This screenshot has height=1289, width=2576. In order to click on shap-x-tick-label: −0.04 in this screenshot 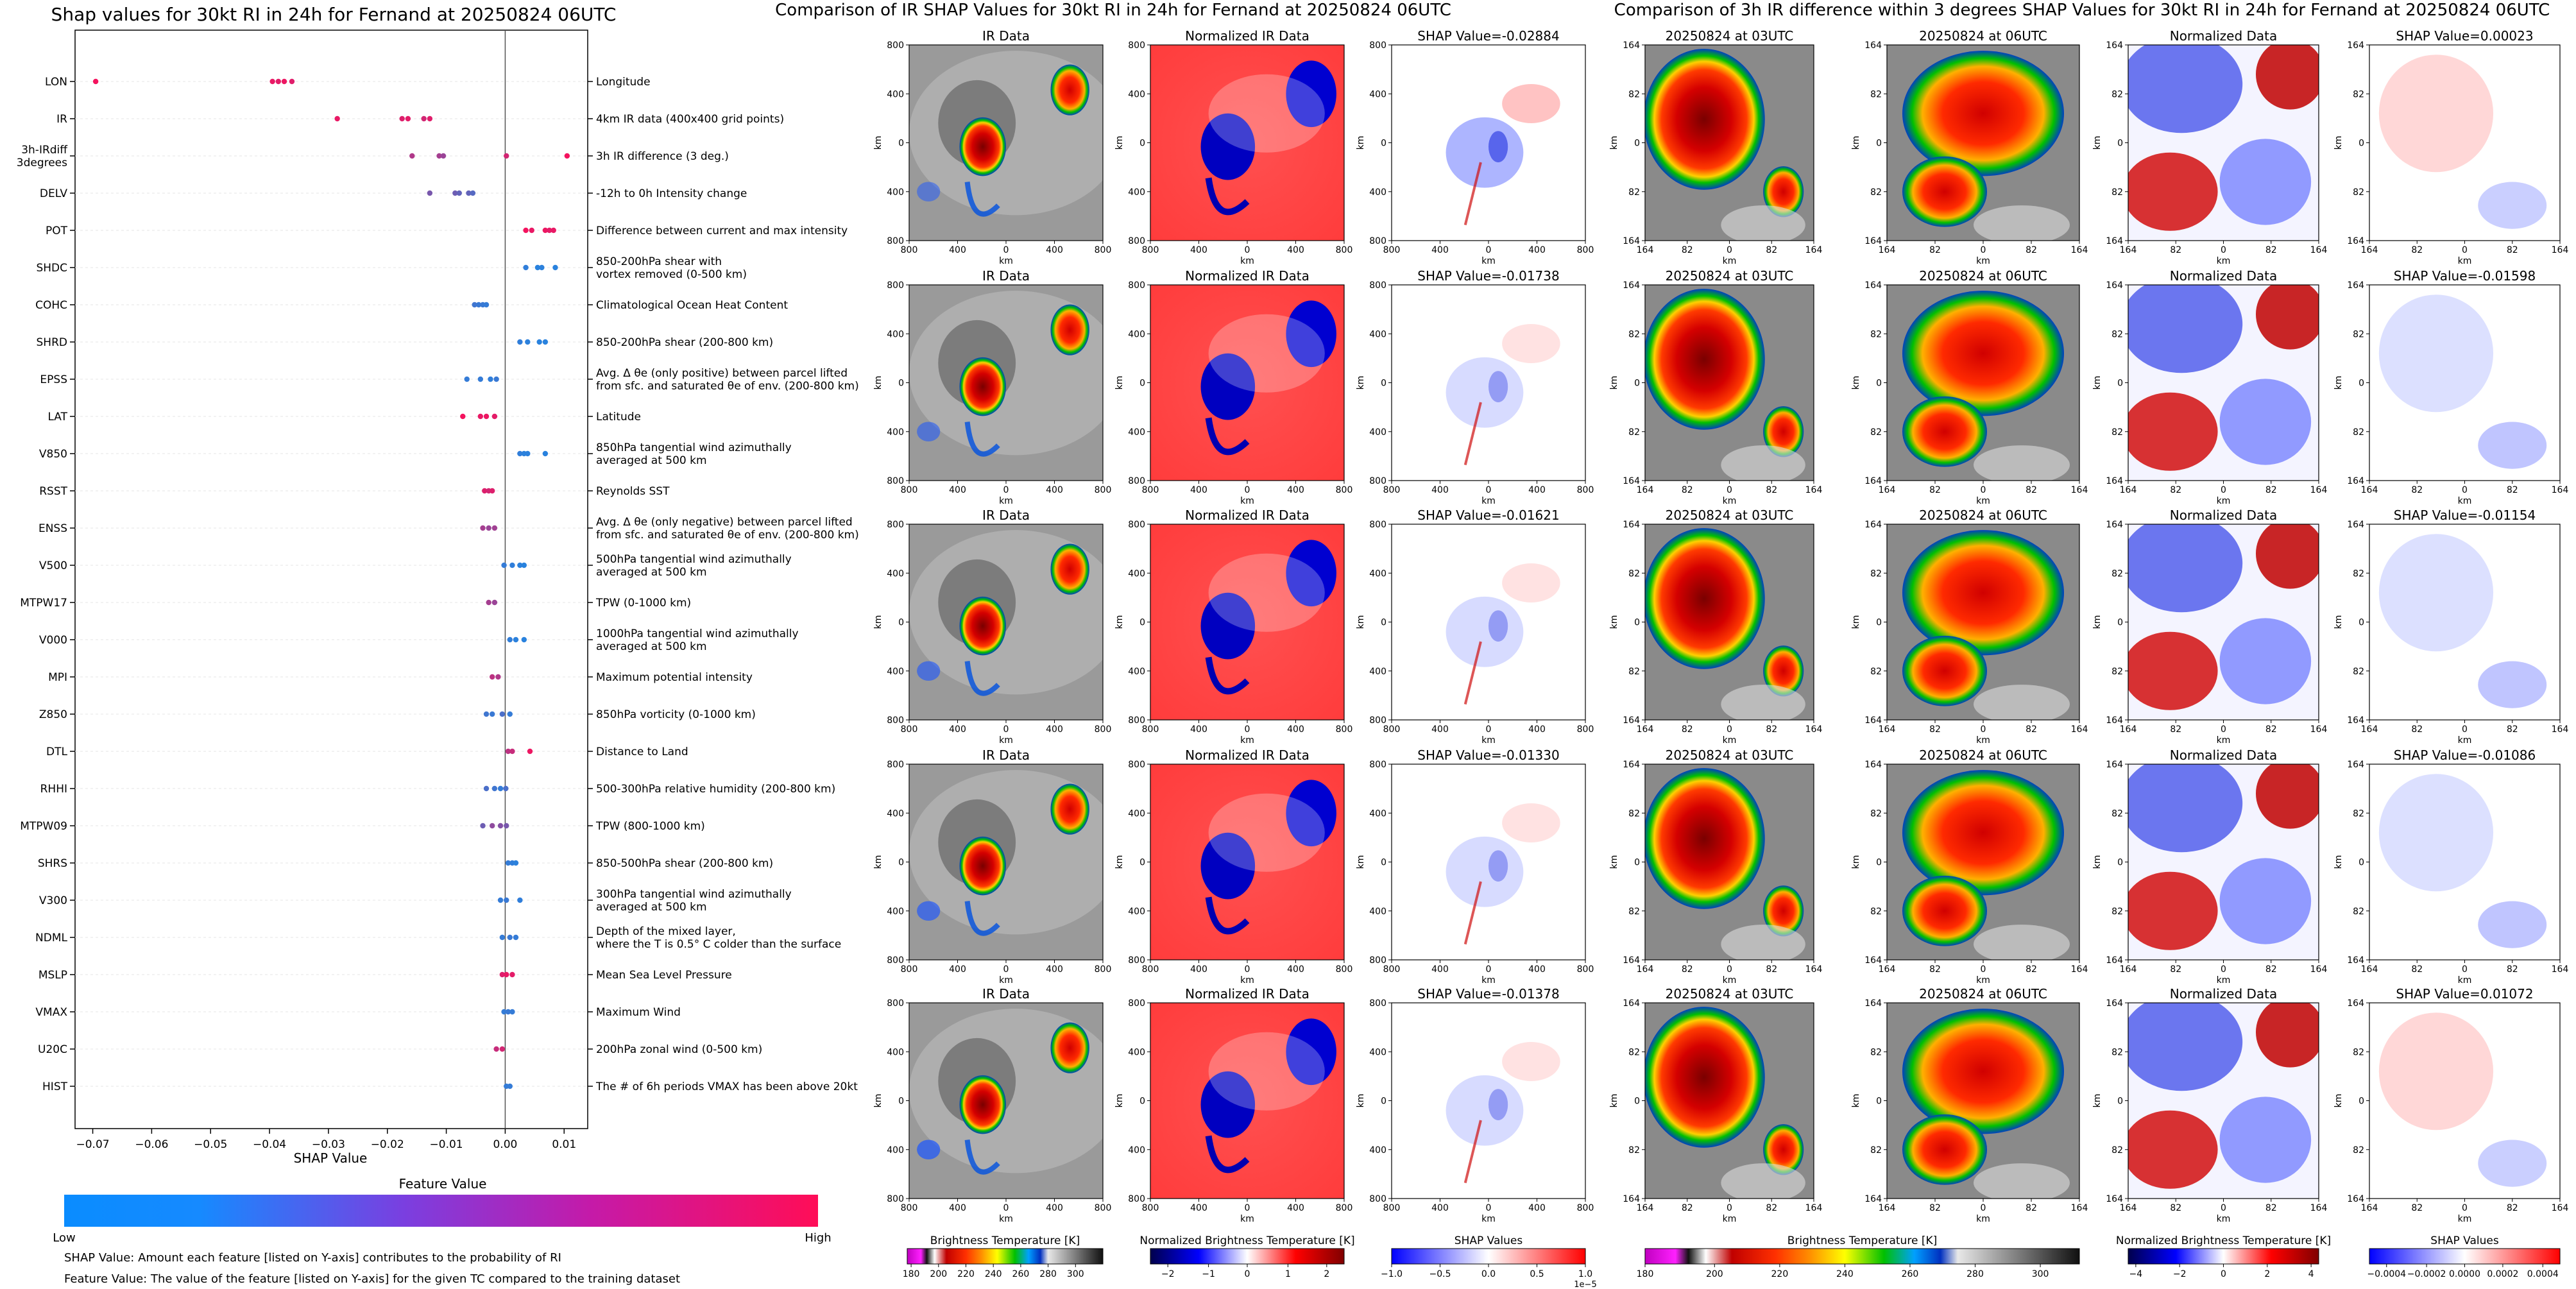, I will do `click(269, 1144)`.